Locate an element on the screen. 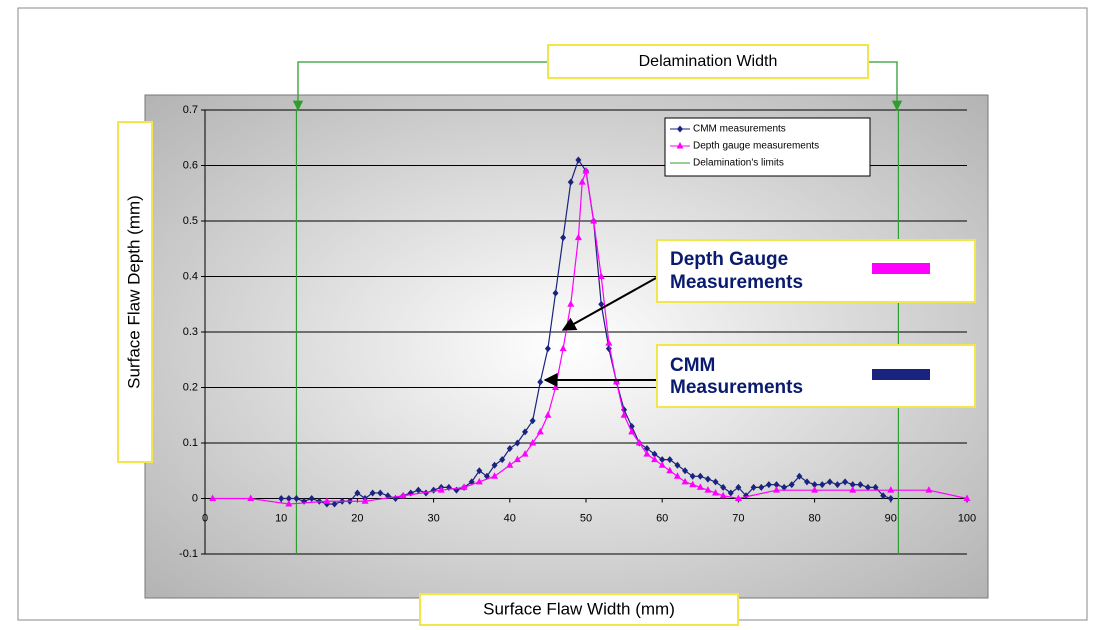 This screenshot has height=630, width=1106. annotation-swatch is located at coordinates (901, 374).